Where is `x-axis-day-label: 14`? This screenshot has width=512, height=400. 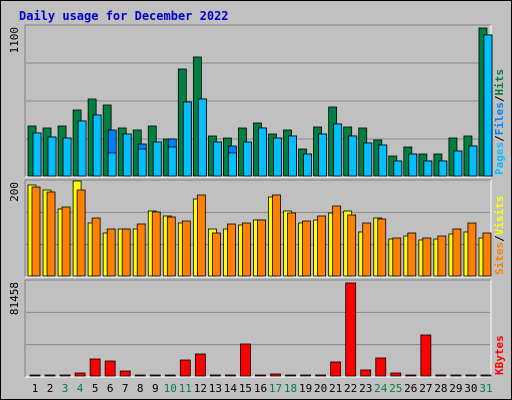 x-axis-day-label: 14 is located at coordinates (231, 388).